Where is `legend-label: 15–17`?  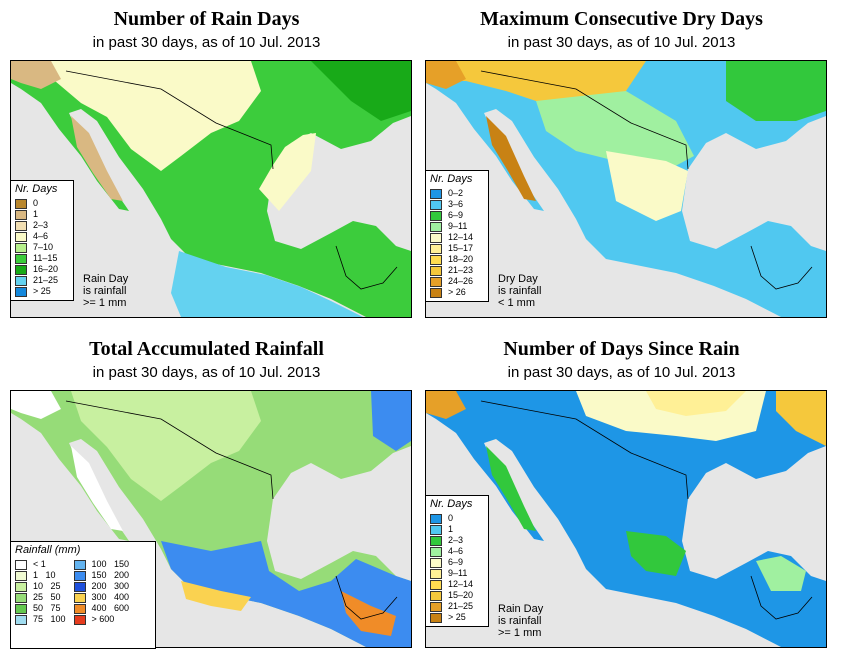
legend-label: 15–17 is located at coordinates (461, 248).